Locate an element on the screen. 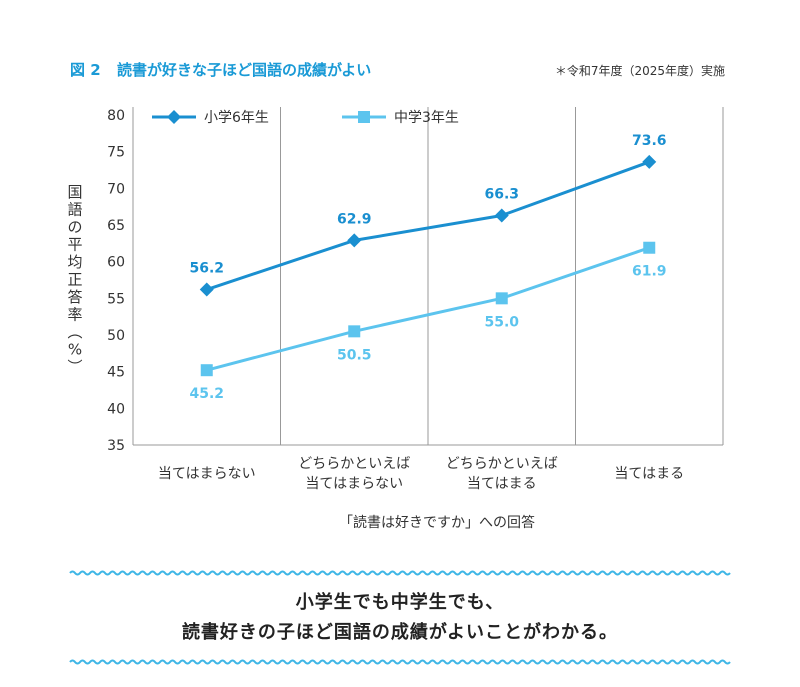 The height and width of the screenshot is (687, 800). figure-title: 読書が好きな子ほど国語の成績がよい is located at coordinates (244, 70).